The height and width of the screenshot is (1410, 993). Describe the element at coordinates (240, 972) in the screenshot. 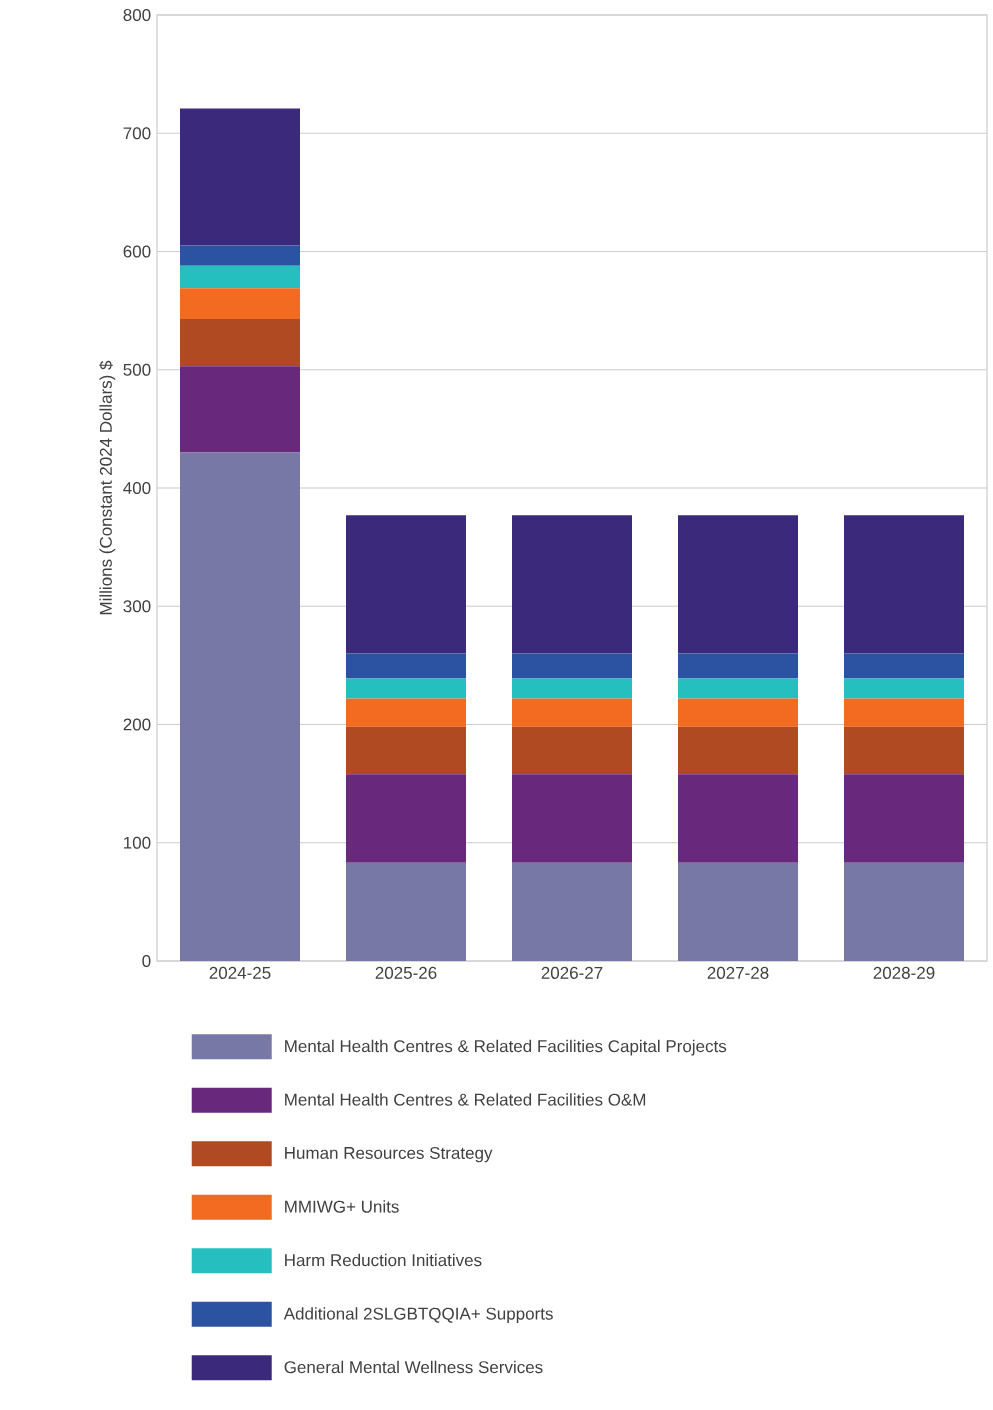

I see `x-tick-label: 2024-25` at that location.